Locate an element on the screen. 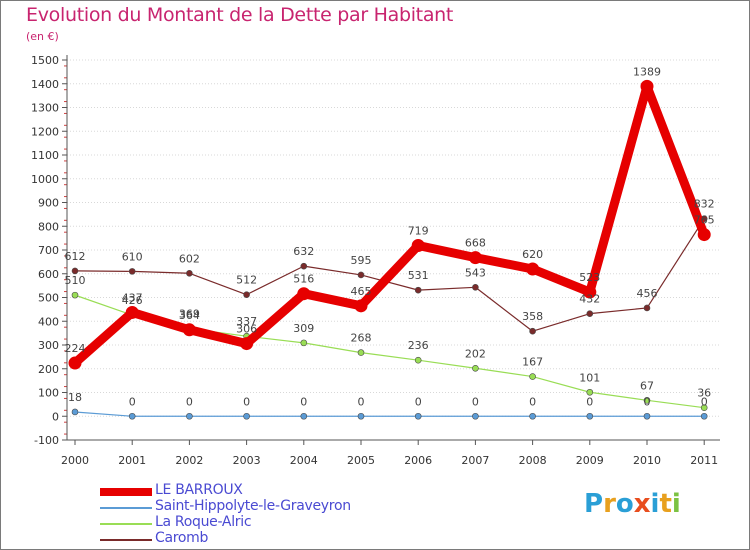 The height and width of the screenshot is (550, 750). legend-label-saint-hippolyte: Saint-Hippolyte-le-Graveyron is located at coordinates (253, 506).